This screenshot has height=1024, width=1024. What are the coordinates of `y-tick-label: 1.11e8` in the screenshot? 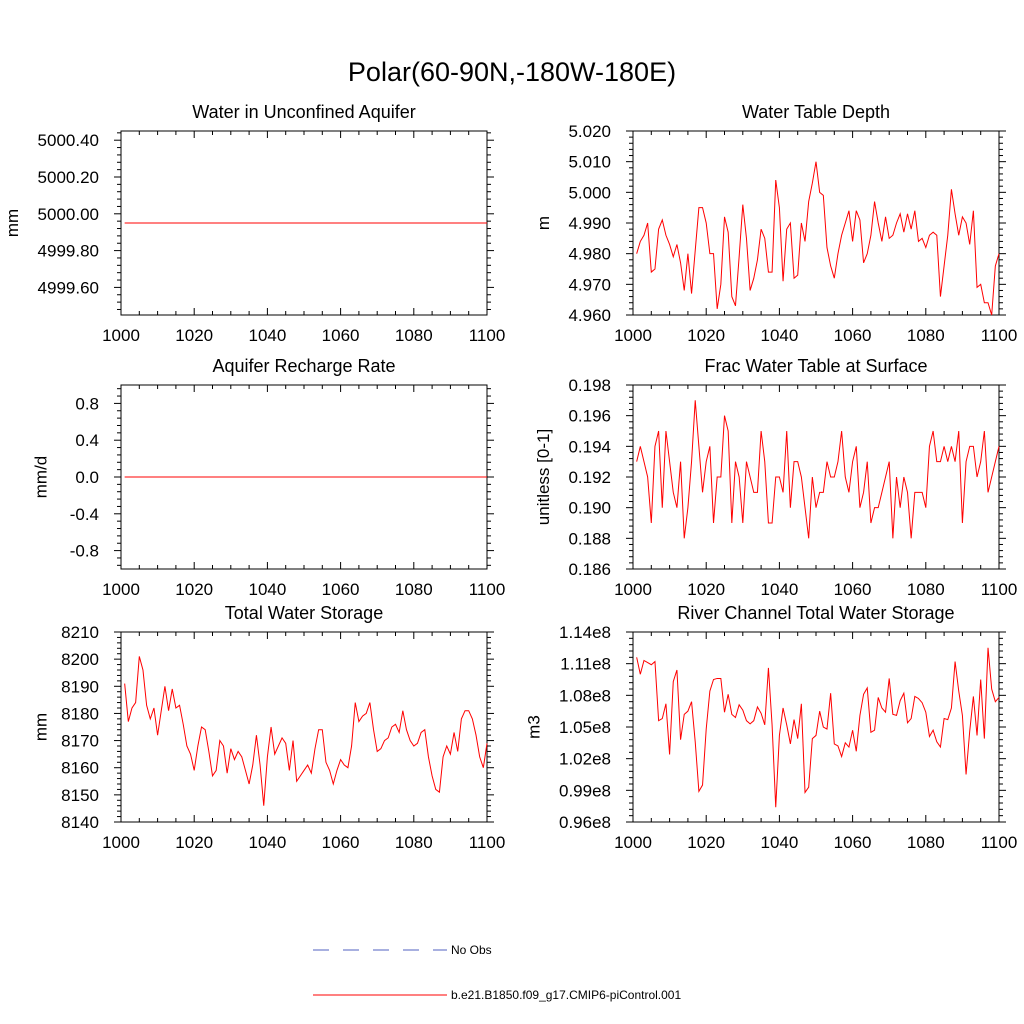 It's located at (585, 664).